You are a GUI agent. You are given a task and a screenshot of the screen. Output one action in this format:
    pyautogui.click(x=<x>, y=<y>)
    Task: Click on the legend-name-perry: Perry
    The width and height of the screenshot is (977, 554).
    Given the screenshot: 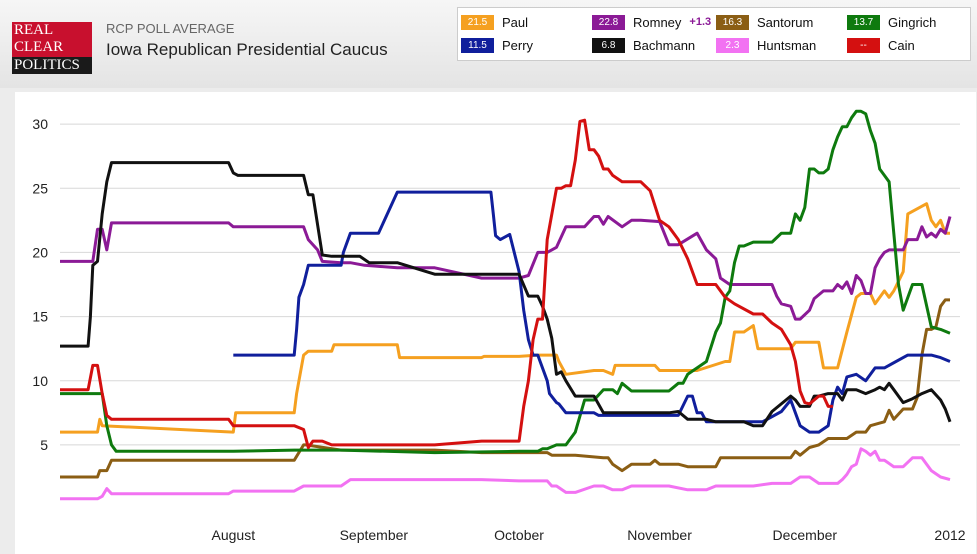 What is the action you would take?
    pyautogui.click(x=518, y=45)
    